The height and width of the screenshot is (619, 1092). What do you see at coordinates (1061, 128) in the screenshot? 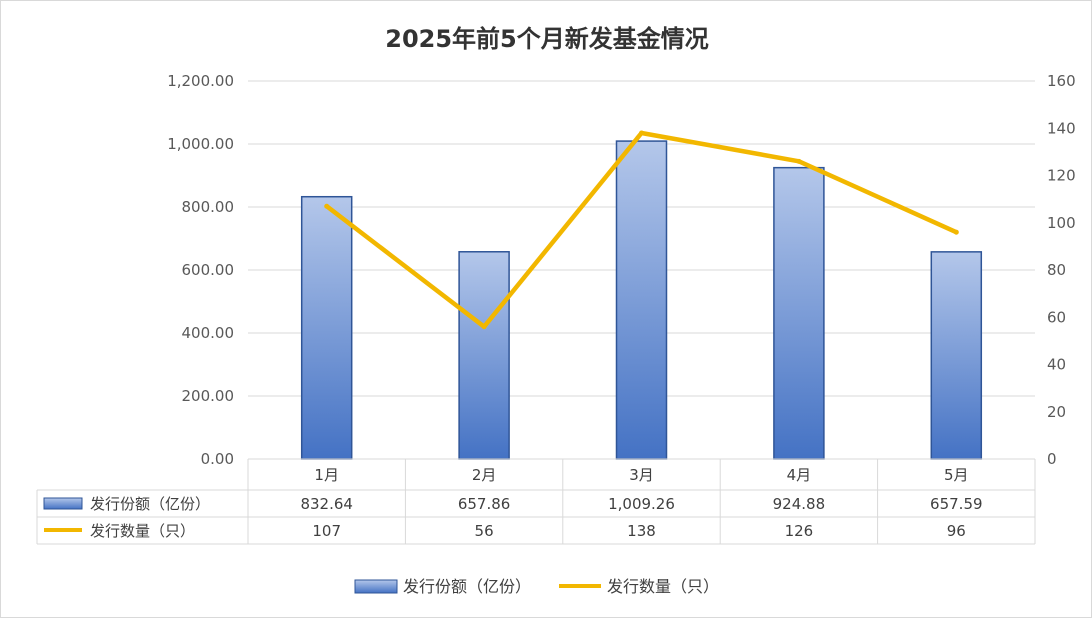
I see `right-tick-label: 140` at bounding box center [1061, 128].